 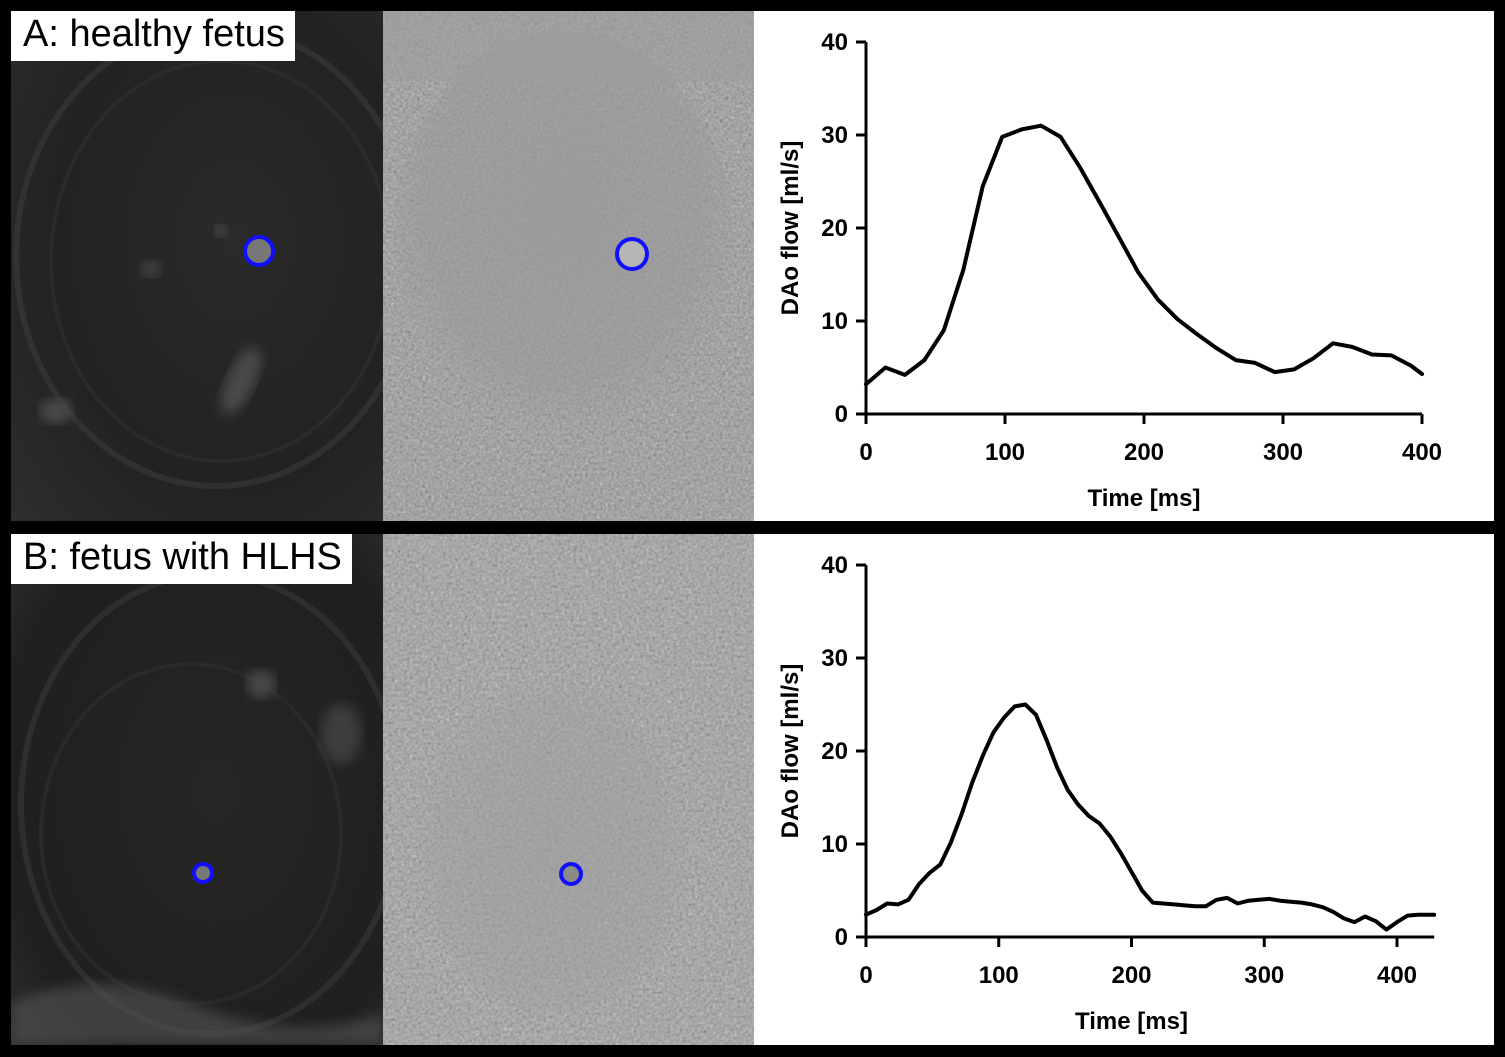 I want to click on y-tick-label-a: 0, so click(x=841, y=414).